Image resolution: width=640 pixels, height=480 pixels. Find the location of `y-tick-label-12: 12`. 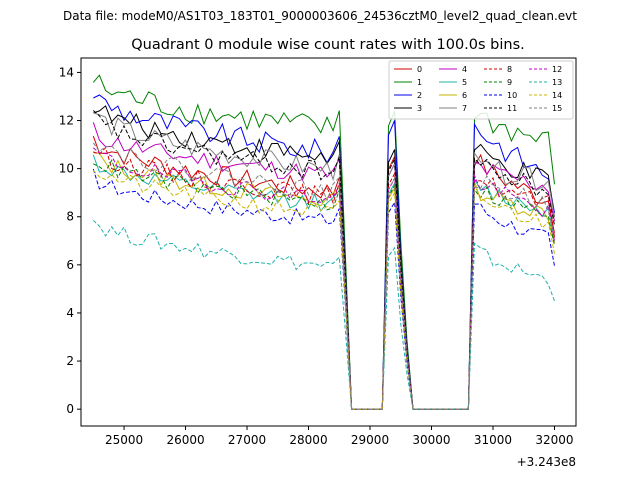

y-tick-label-12: 12 is located at coordinates (66, 121).